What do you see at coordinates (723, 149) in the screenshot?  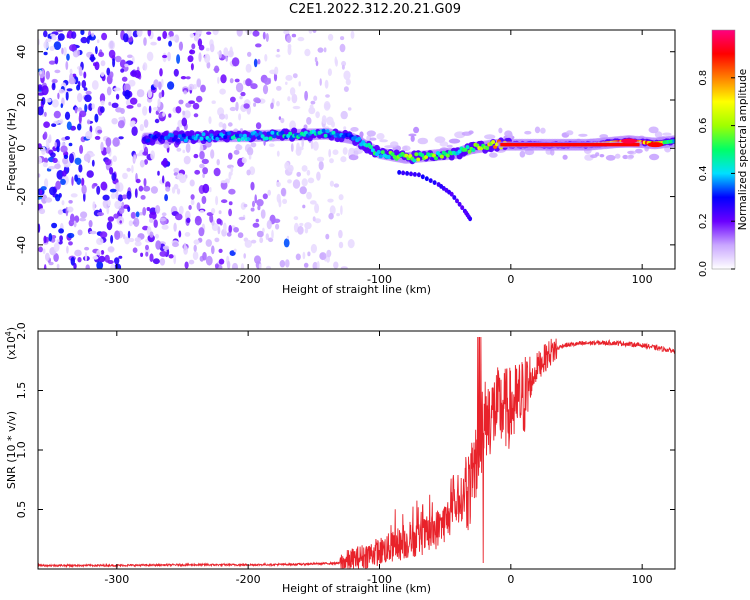 I see `colorbar` at bounding box center [723, 149].